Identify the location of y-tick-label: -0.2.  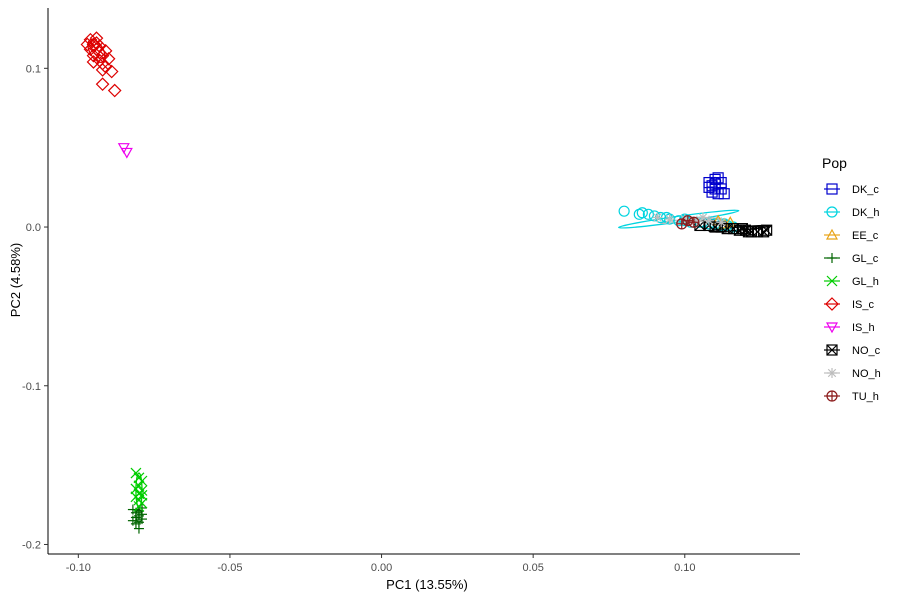
(31, 545).